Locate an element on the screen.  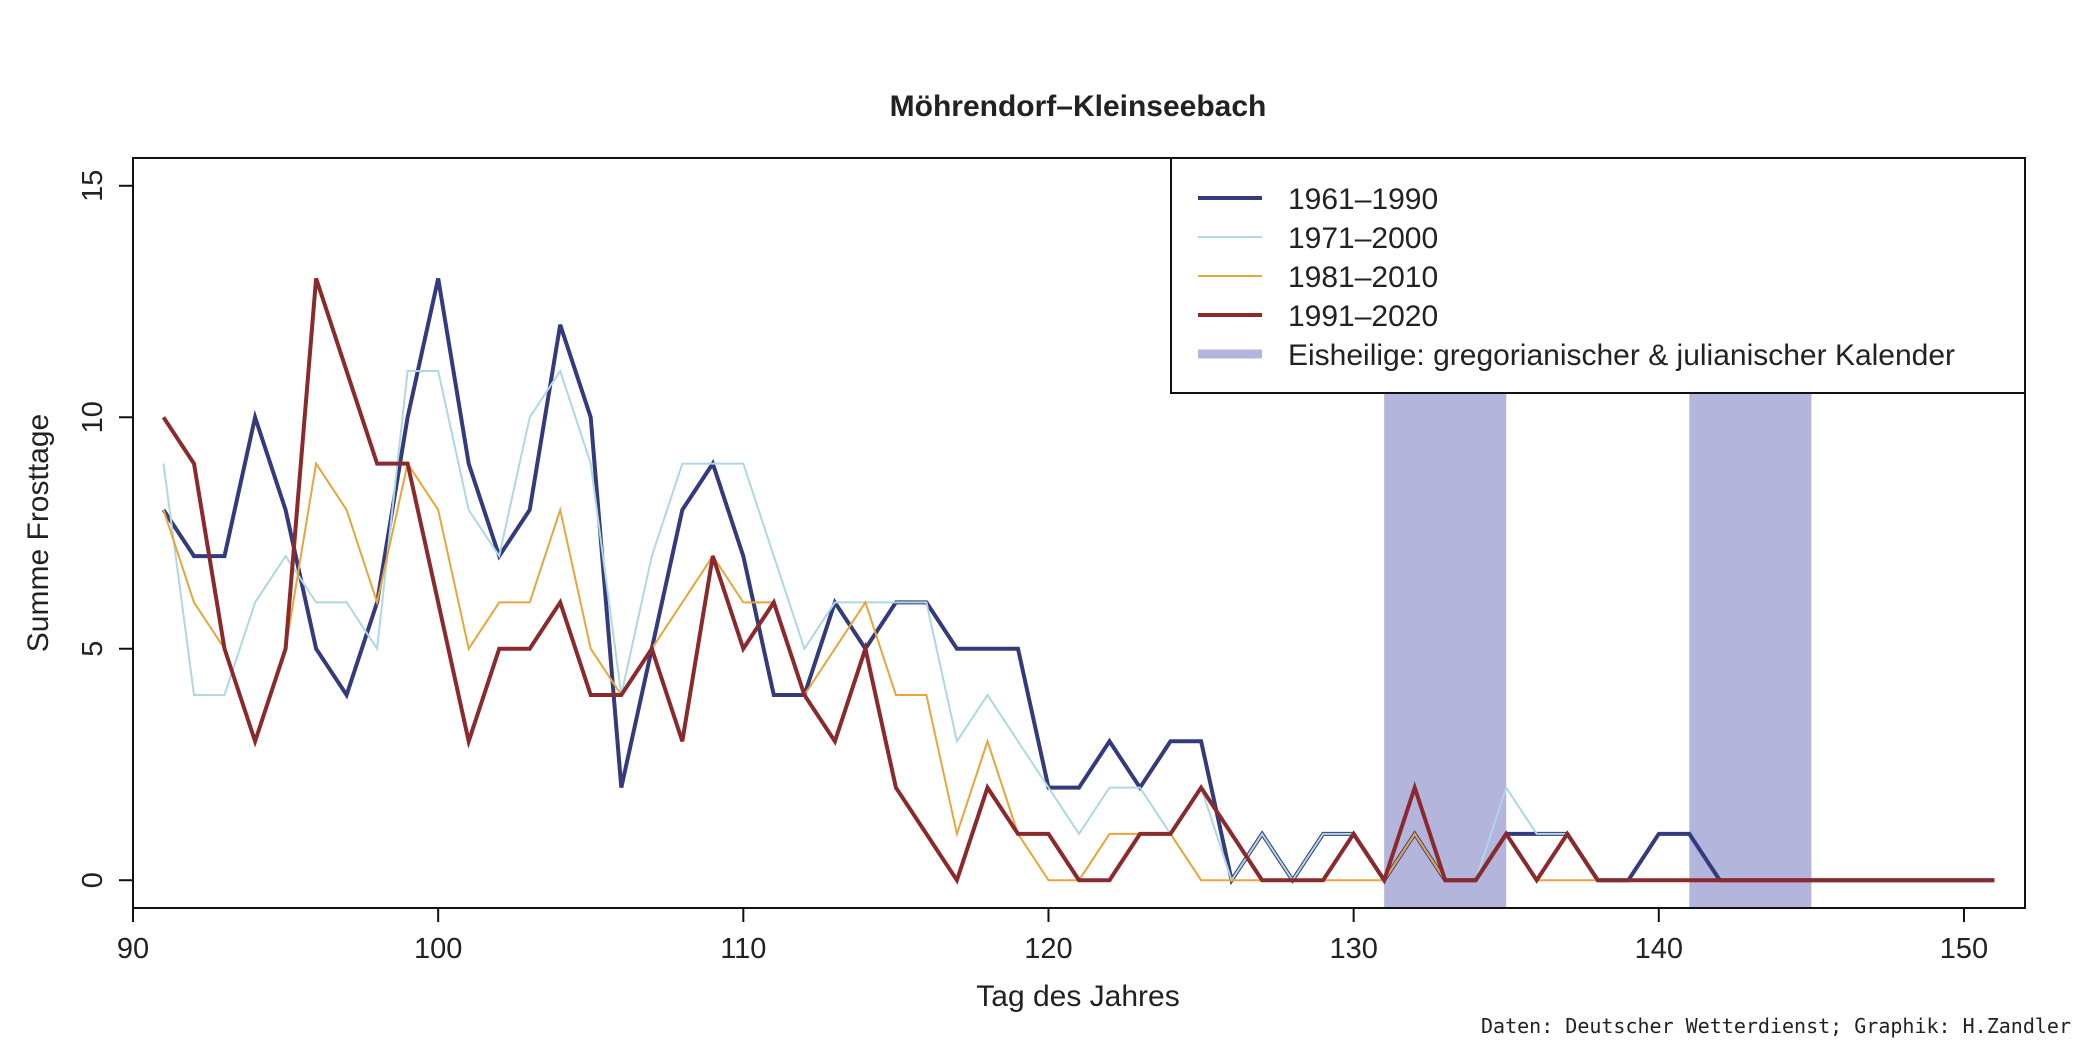
legend-label: 1991–2020 is located at coordinates (1363, 316).